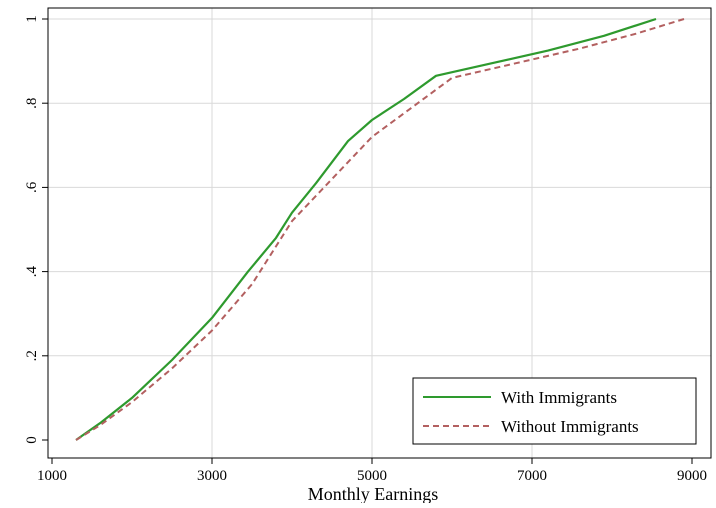 Image resolution: width=716 pixels, height=508 pixels. I want to click on legend: With Immigrants Without Immigrants, so click(554, 411).